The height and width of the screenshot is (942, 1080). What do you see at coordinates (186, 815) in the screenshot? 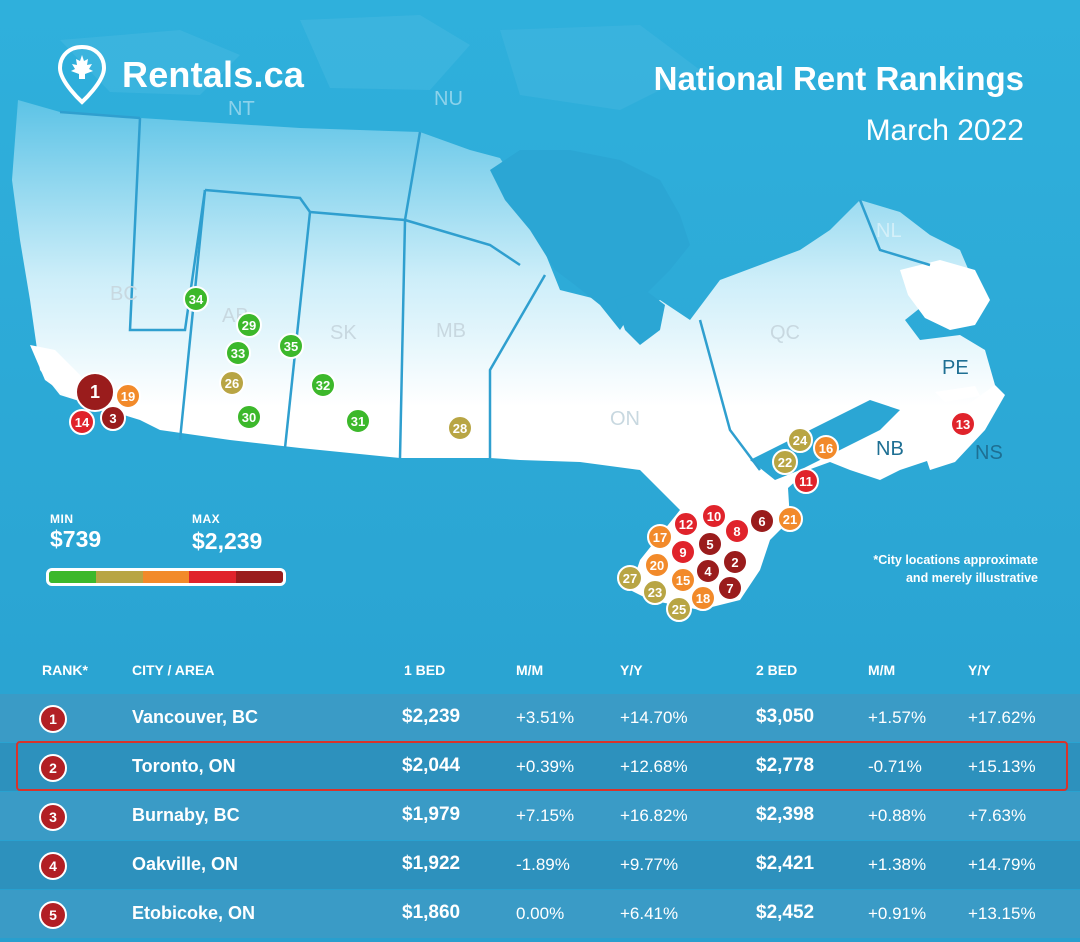
I see `cell-city: Burnaby, BC` at bounding box center [186, 815].